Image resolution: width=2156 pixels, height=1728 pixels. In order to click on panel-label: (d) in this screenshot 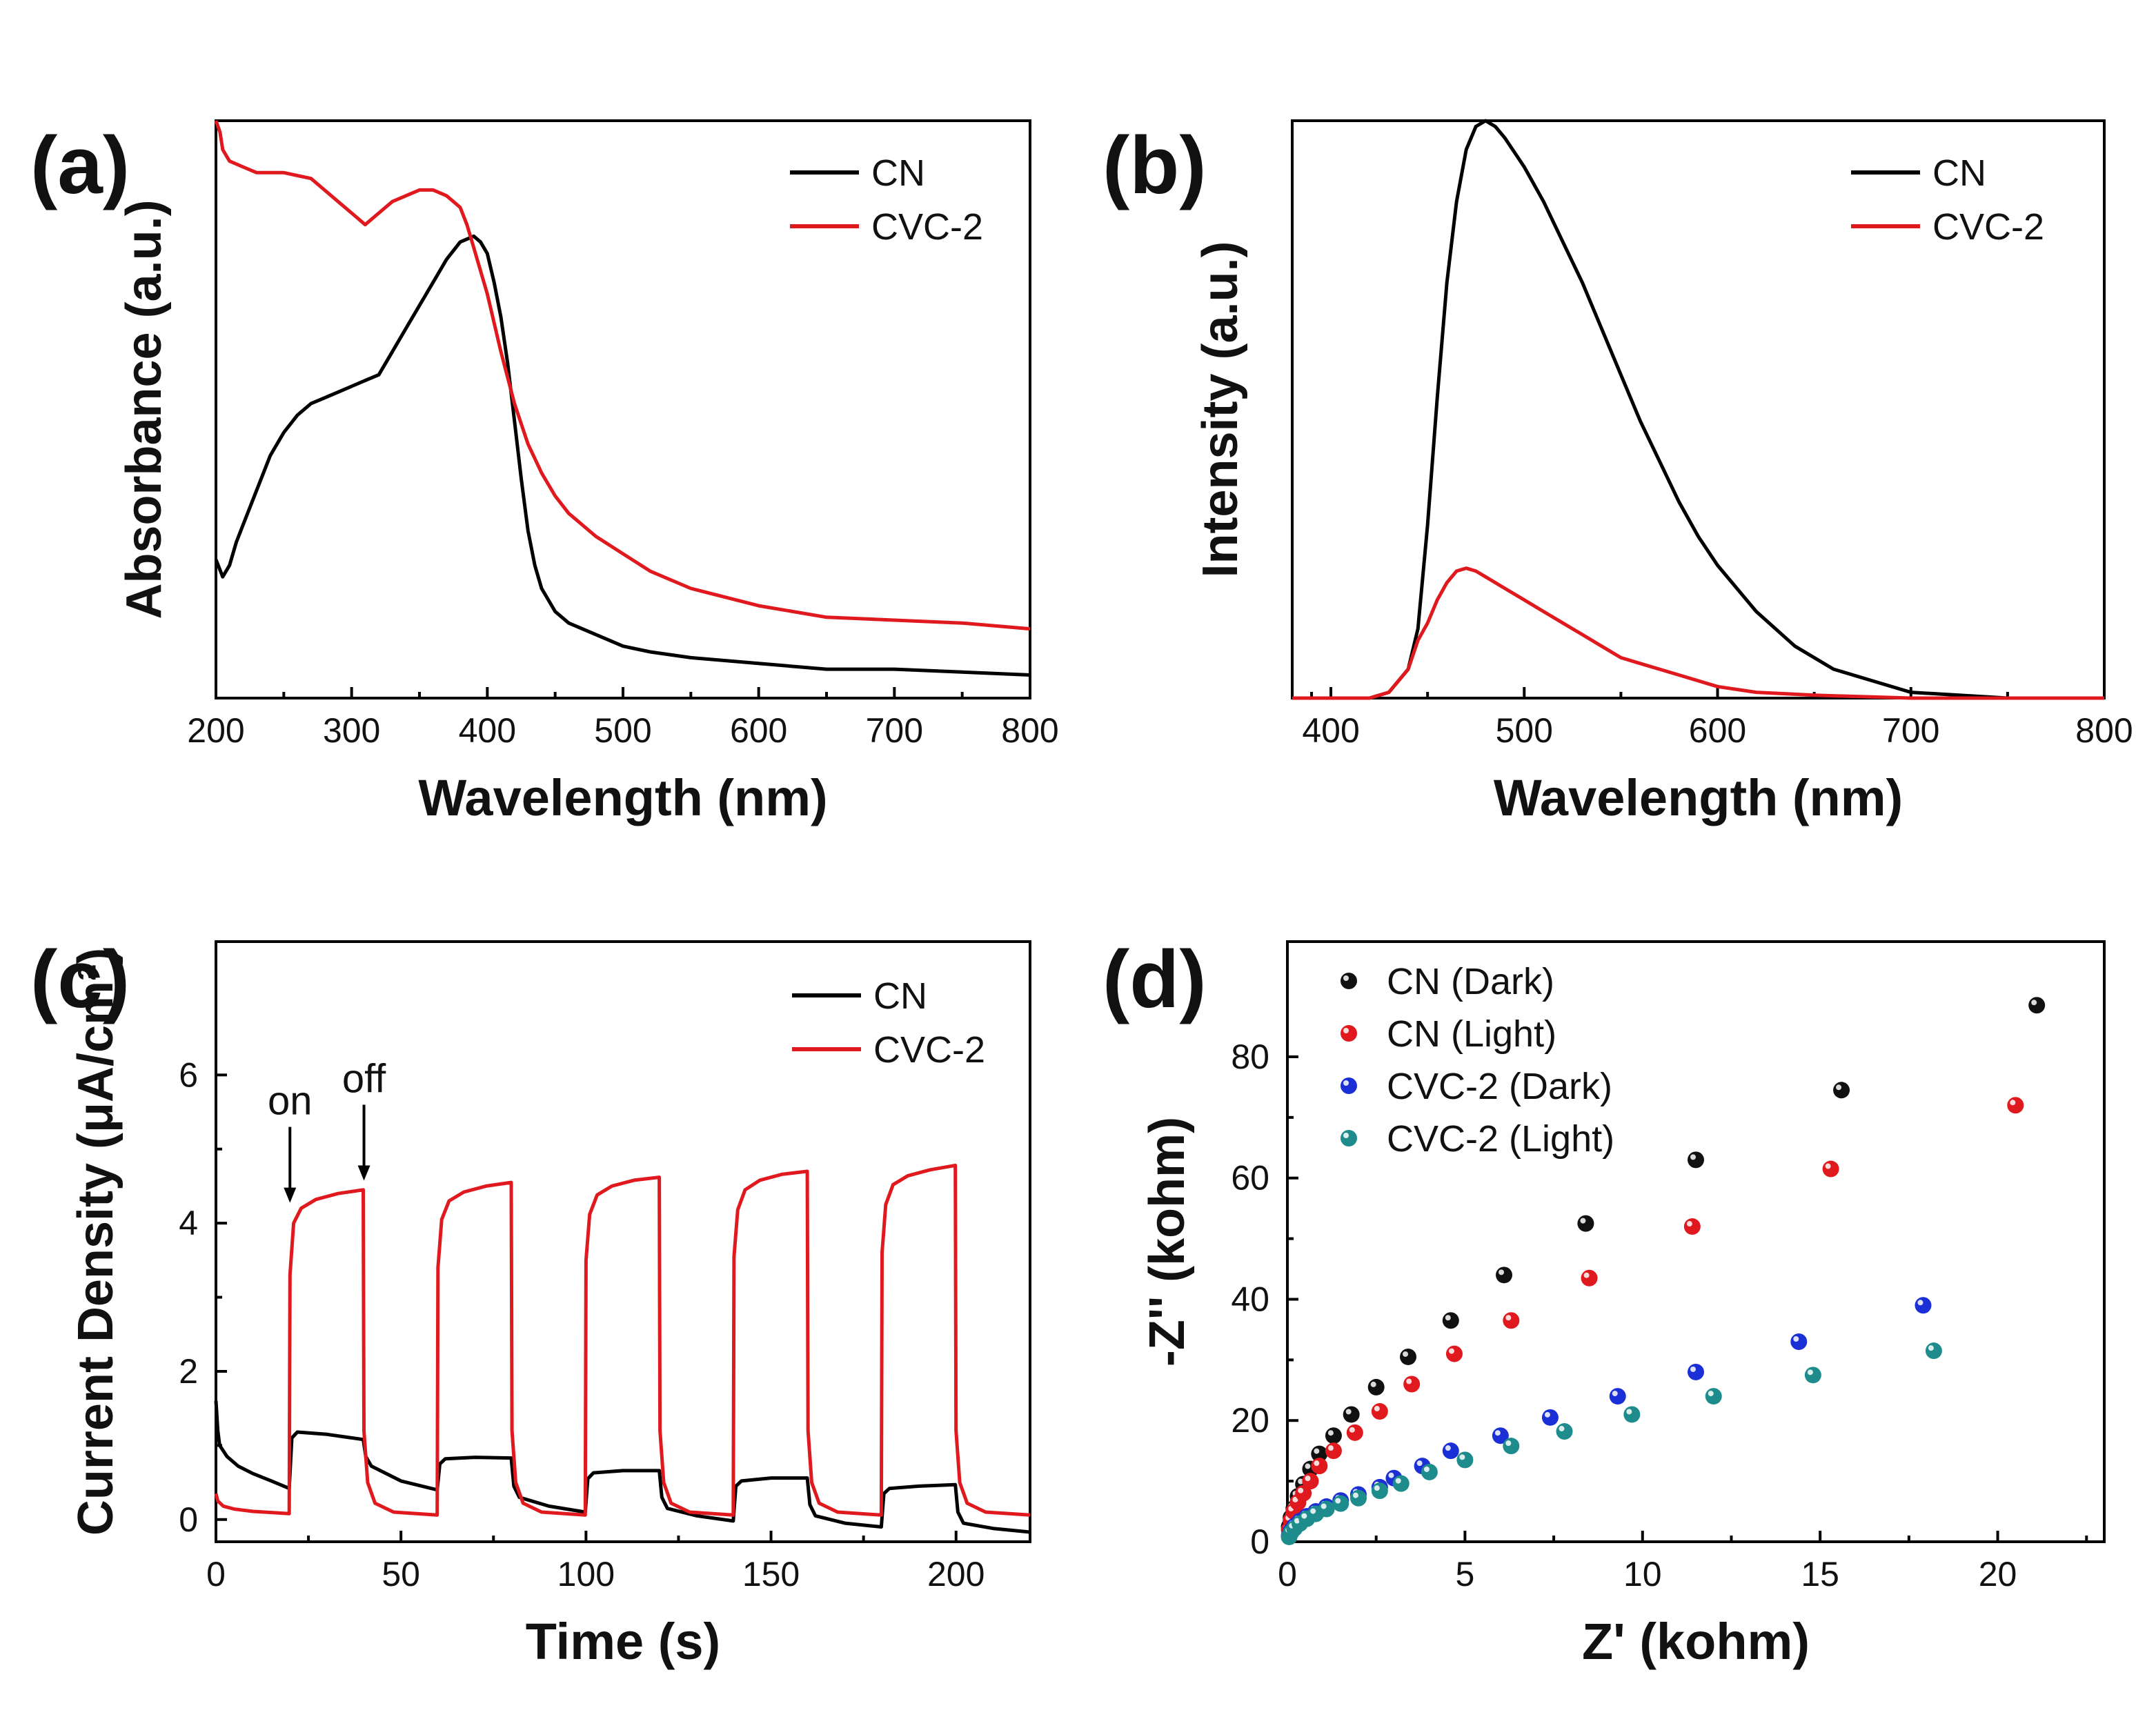, I will do `click(1154, 979)`.